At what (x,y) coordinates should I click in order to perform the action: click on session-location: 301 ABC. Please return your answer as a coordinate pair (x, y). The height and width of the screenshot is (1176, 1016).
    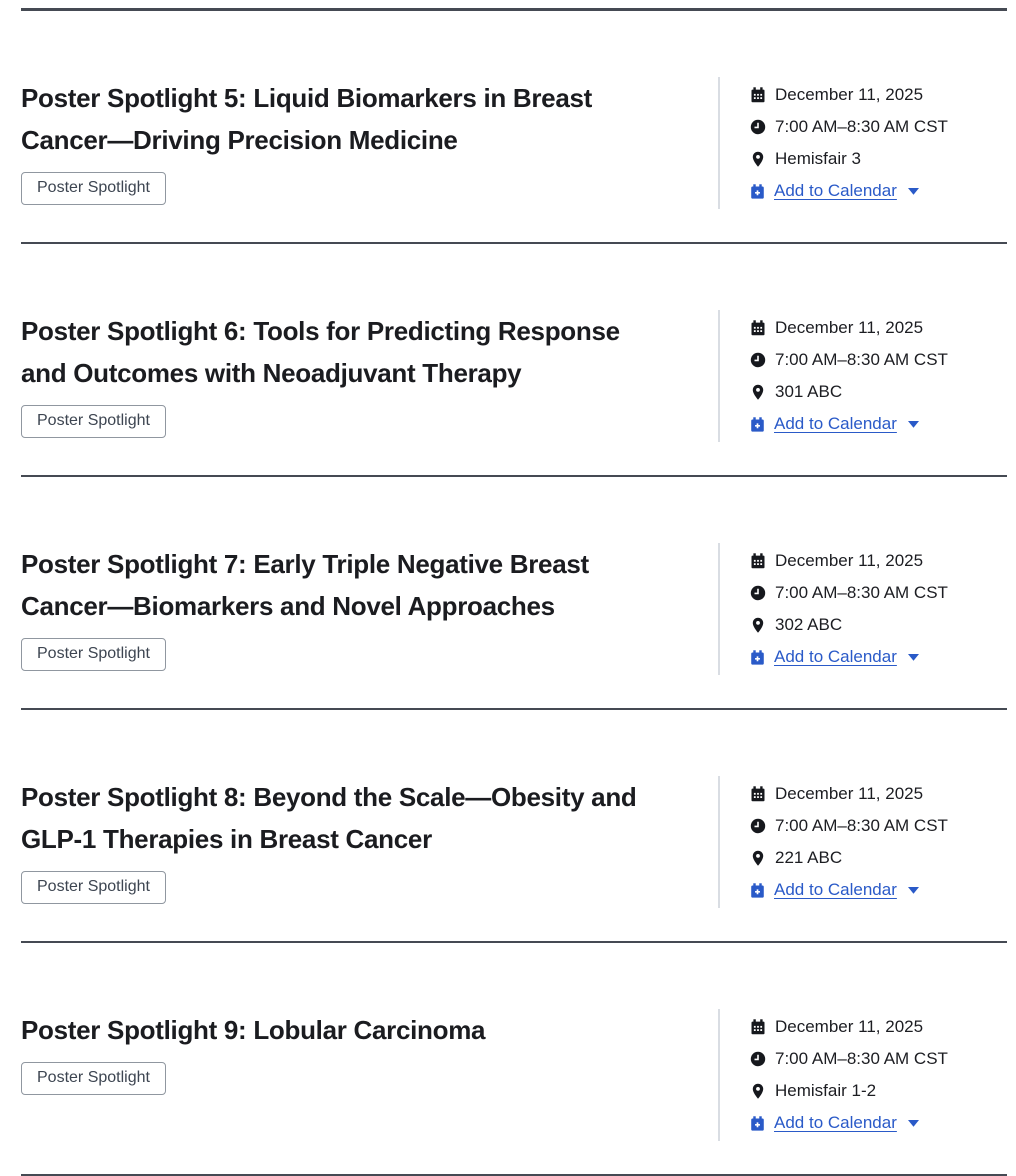
    Looking at the image, I should click on (809, 391).